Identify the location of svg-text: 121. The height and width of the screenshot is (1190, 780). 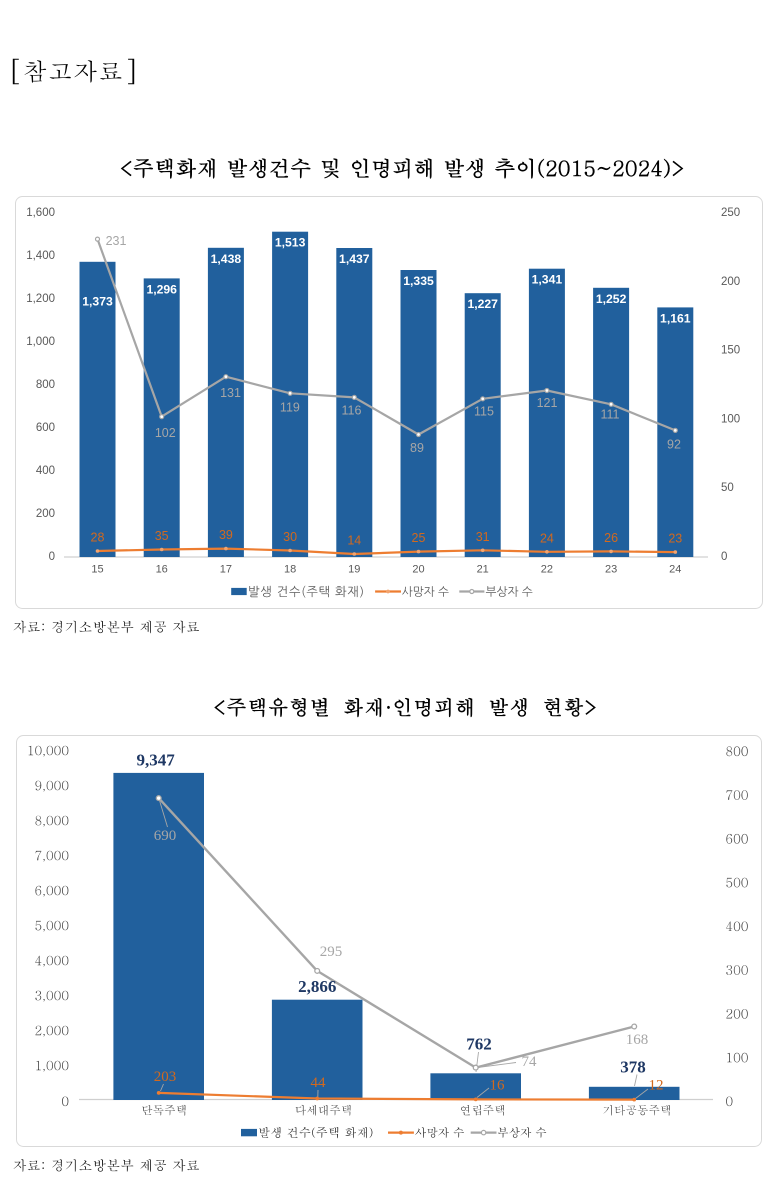
(547, 403).